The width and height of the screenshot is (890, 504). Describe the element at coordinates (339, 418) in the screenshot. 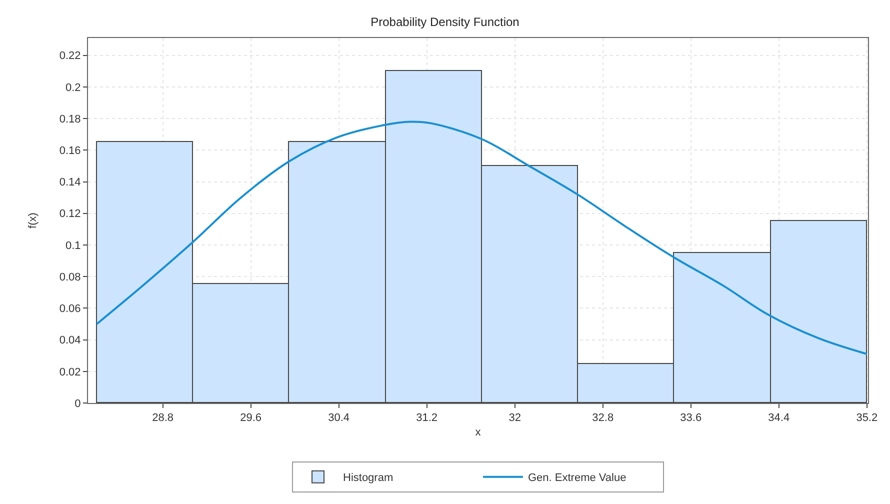

I see `x-tick-label: 30.4` at that location.